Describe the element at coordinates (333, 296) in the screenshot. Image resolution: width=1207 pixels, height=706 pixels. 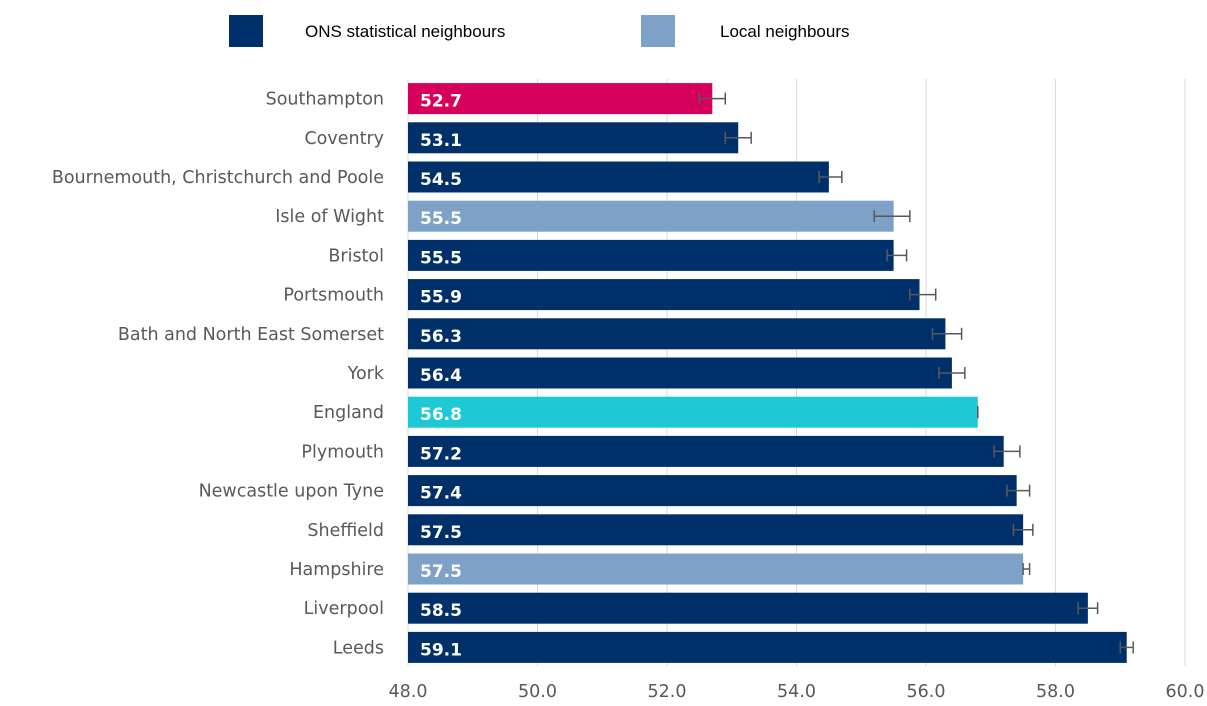
I see `category-label-portsmouth: Portsmouth` at that location.